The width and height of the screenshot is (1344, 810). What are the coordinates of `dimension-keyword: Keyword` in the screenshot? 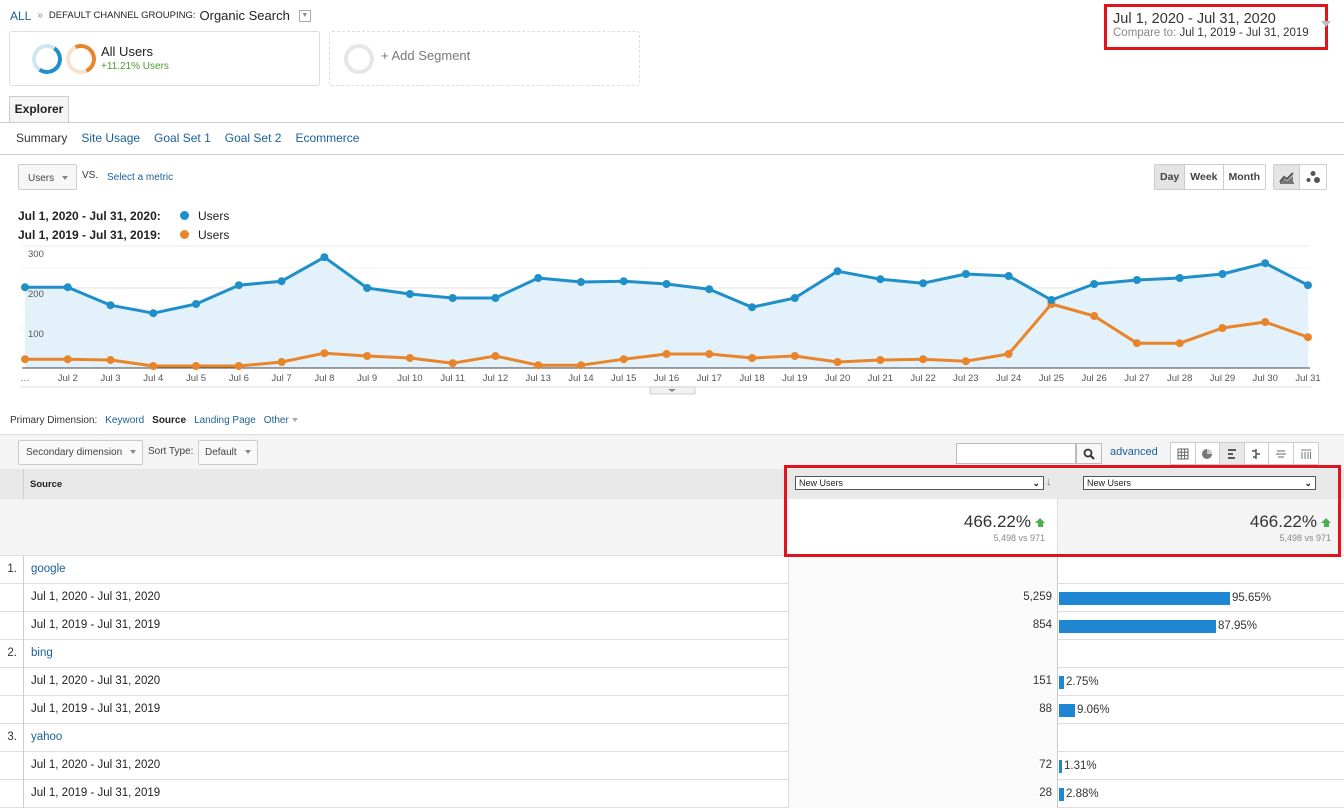 It's located at (125, 420).